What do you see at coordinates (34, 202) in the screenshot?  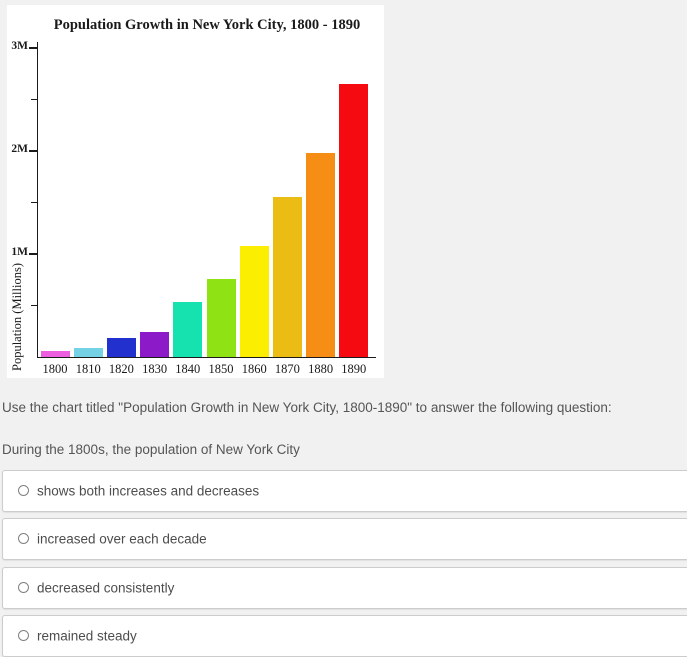 I see `minor-tick-1.5M` at bounding box center [34, 202].